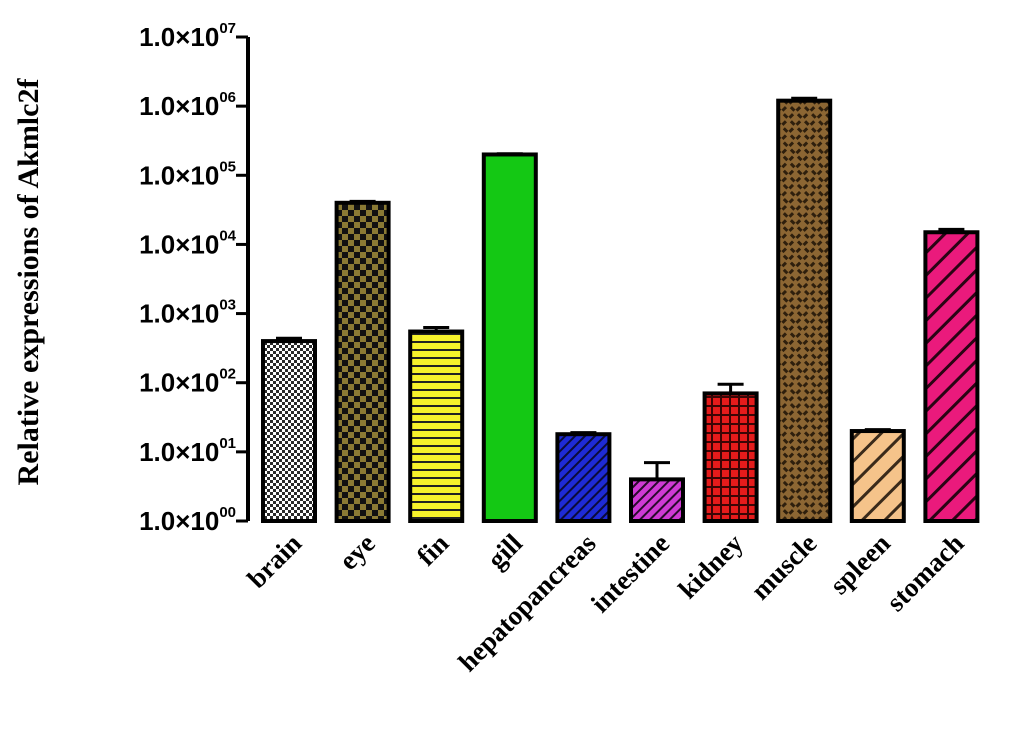 The width and height of the screenshot is (1024, 730). What do you see at coordinates (783, 566) in the screenshot?
I see `x-tick-label-muscle: muscle` at bounding box center [783, 566].